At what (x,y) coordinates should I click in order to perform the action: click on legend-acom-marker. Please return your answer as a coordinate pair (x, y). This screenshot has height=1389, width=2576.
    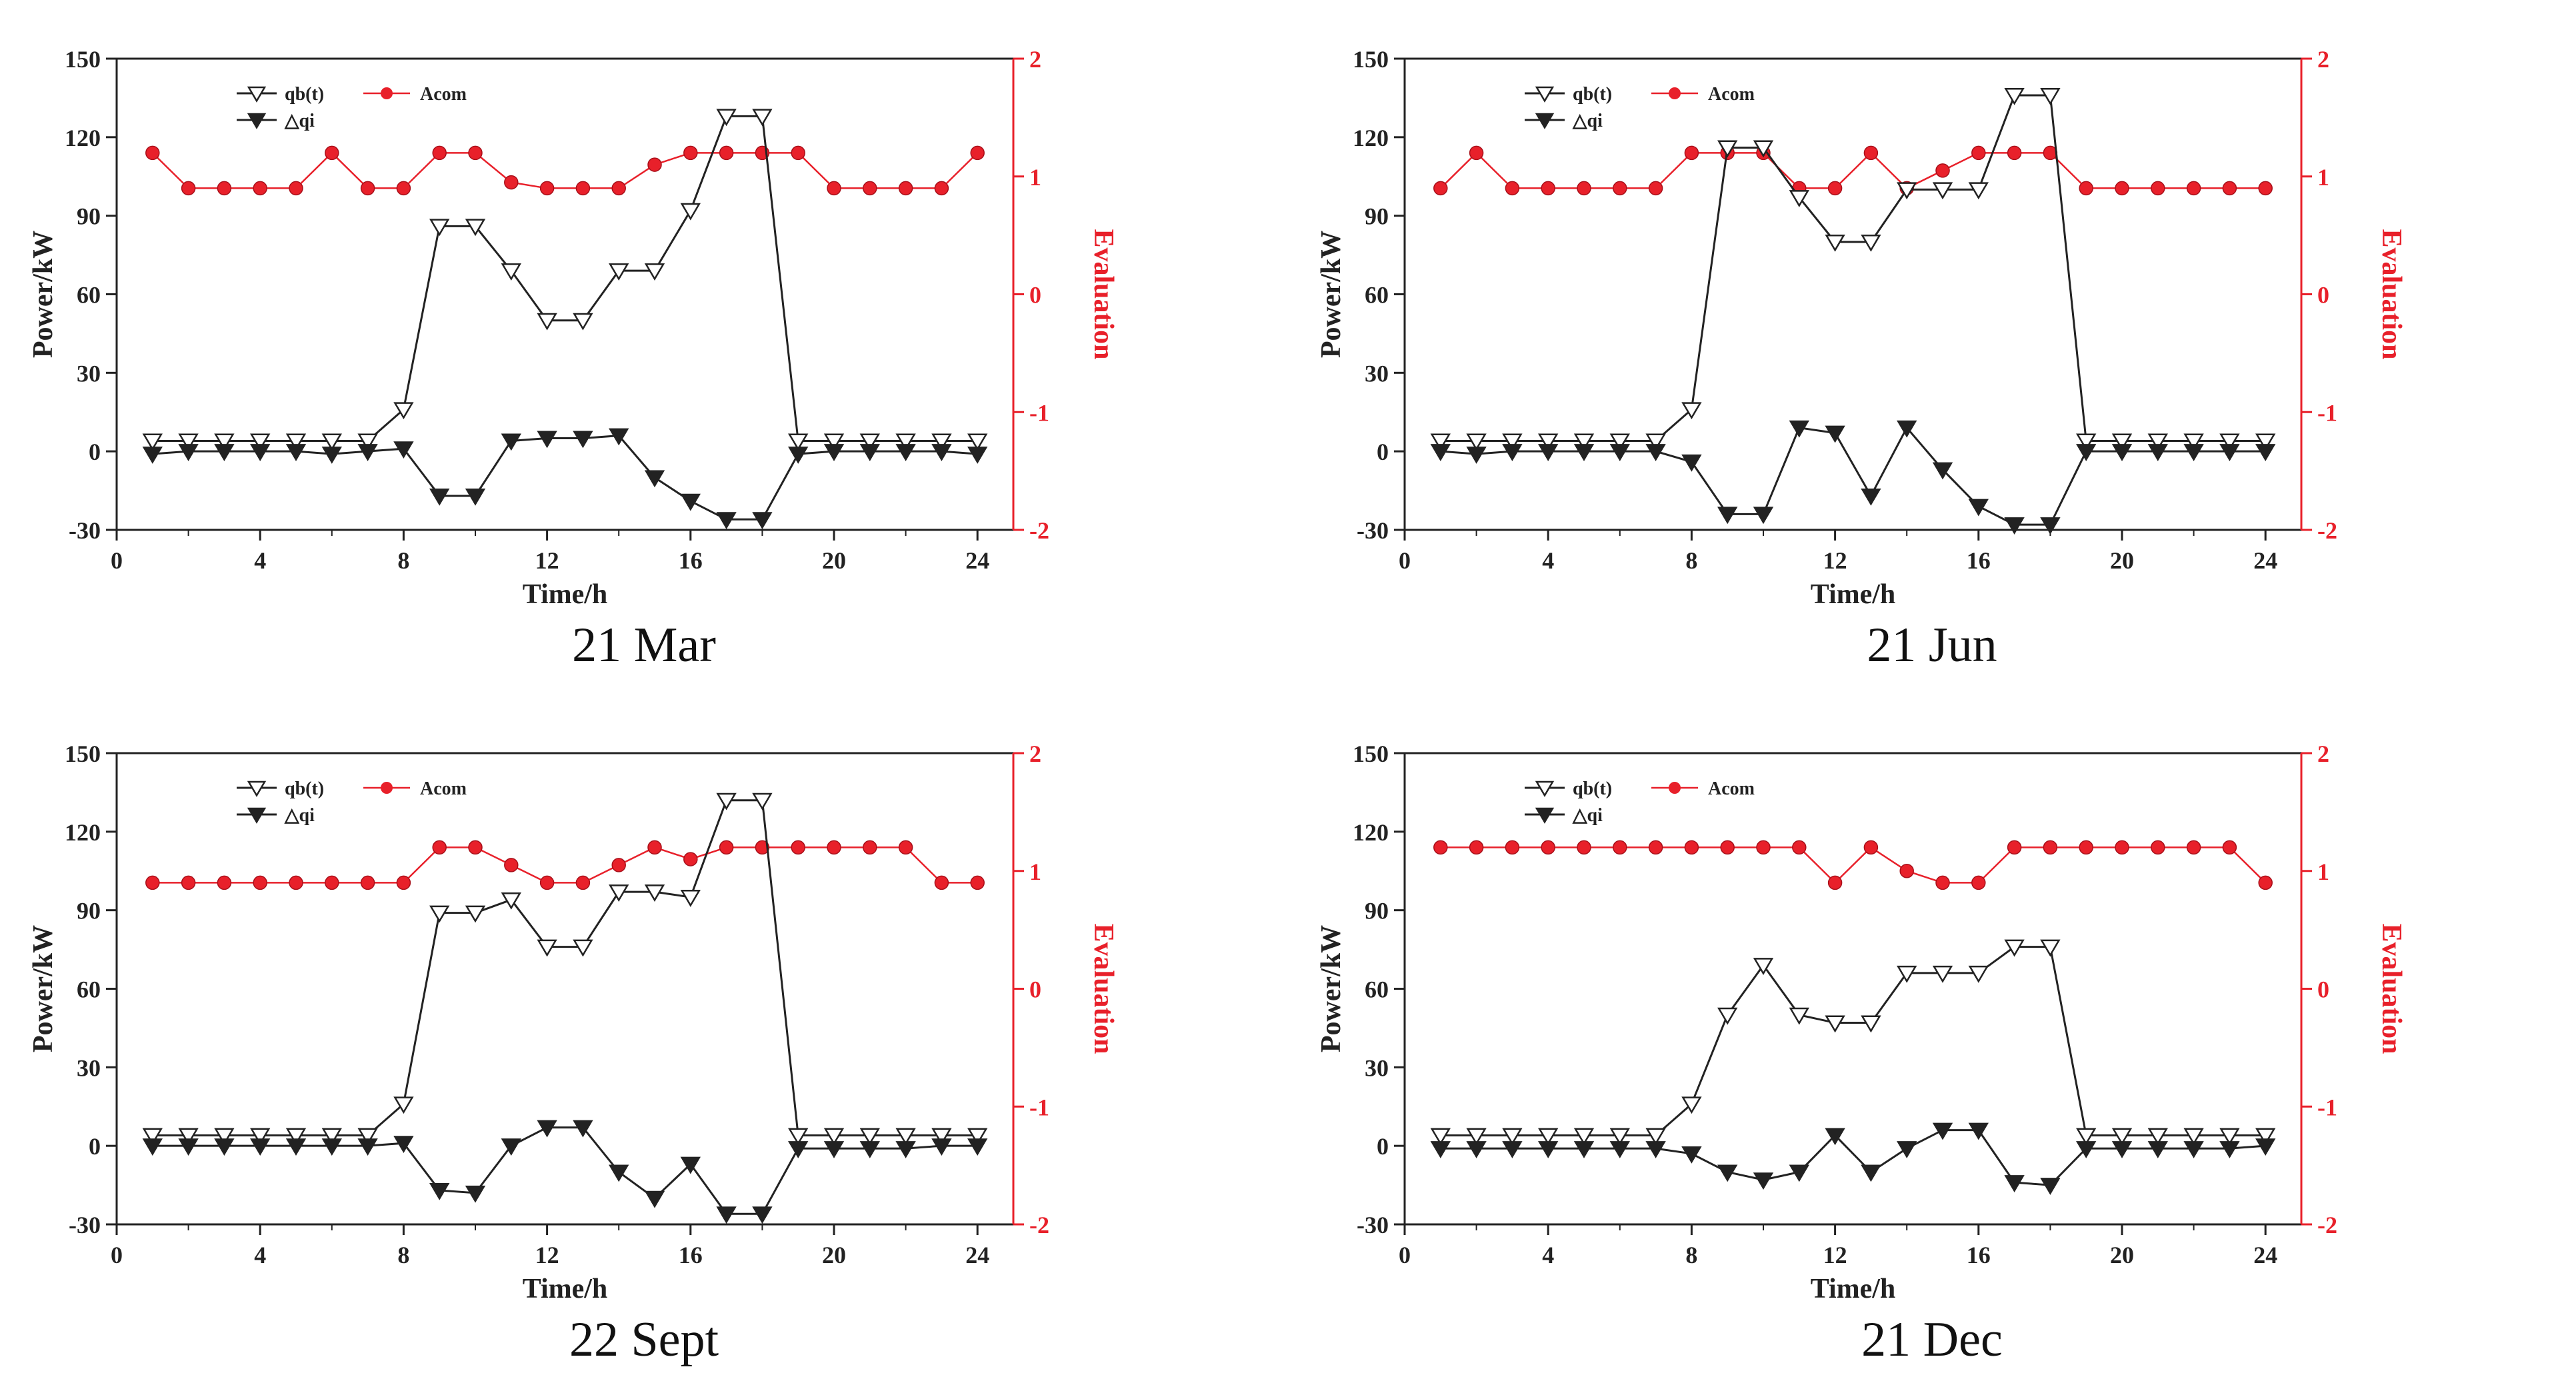
    Looking at the image, I should click on (1675, 788).